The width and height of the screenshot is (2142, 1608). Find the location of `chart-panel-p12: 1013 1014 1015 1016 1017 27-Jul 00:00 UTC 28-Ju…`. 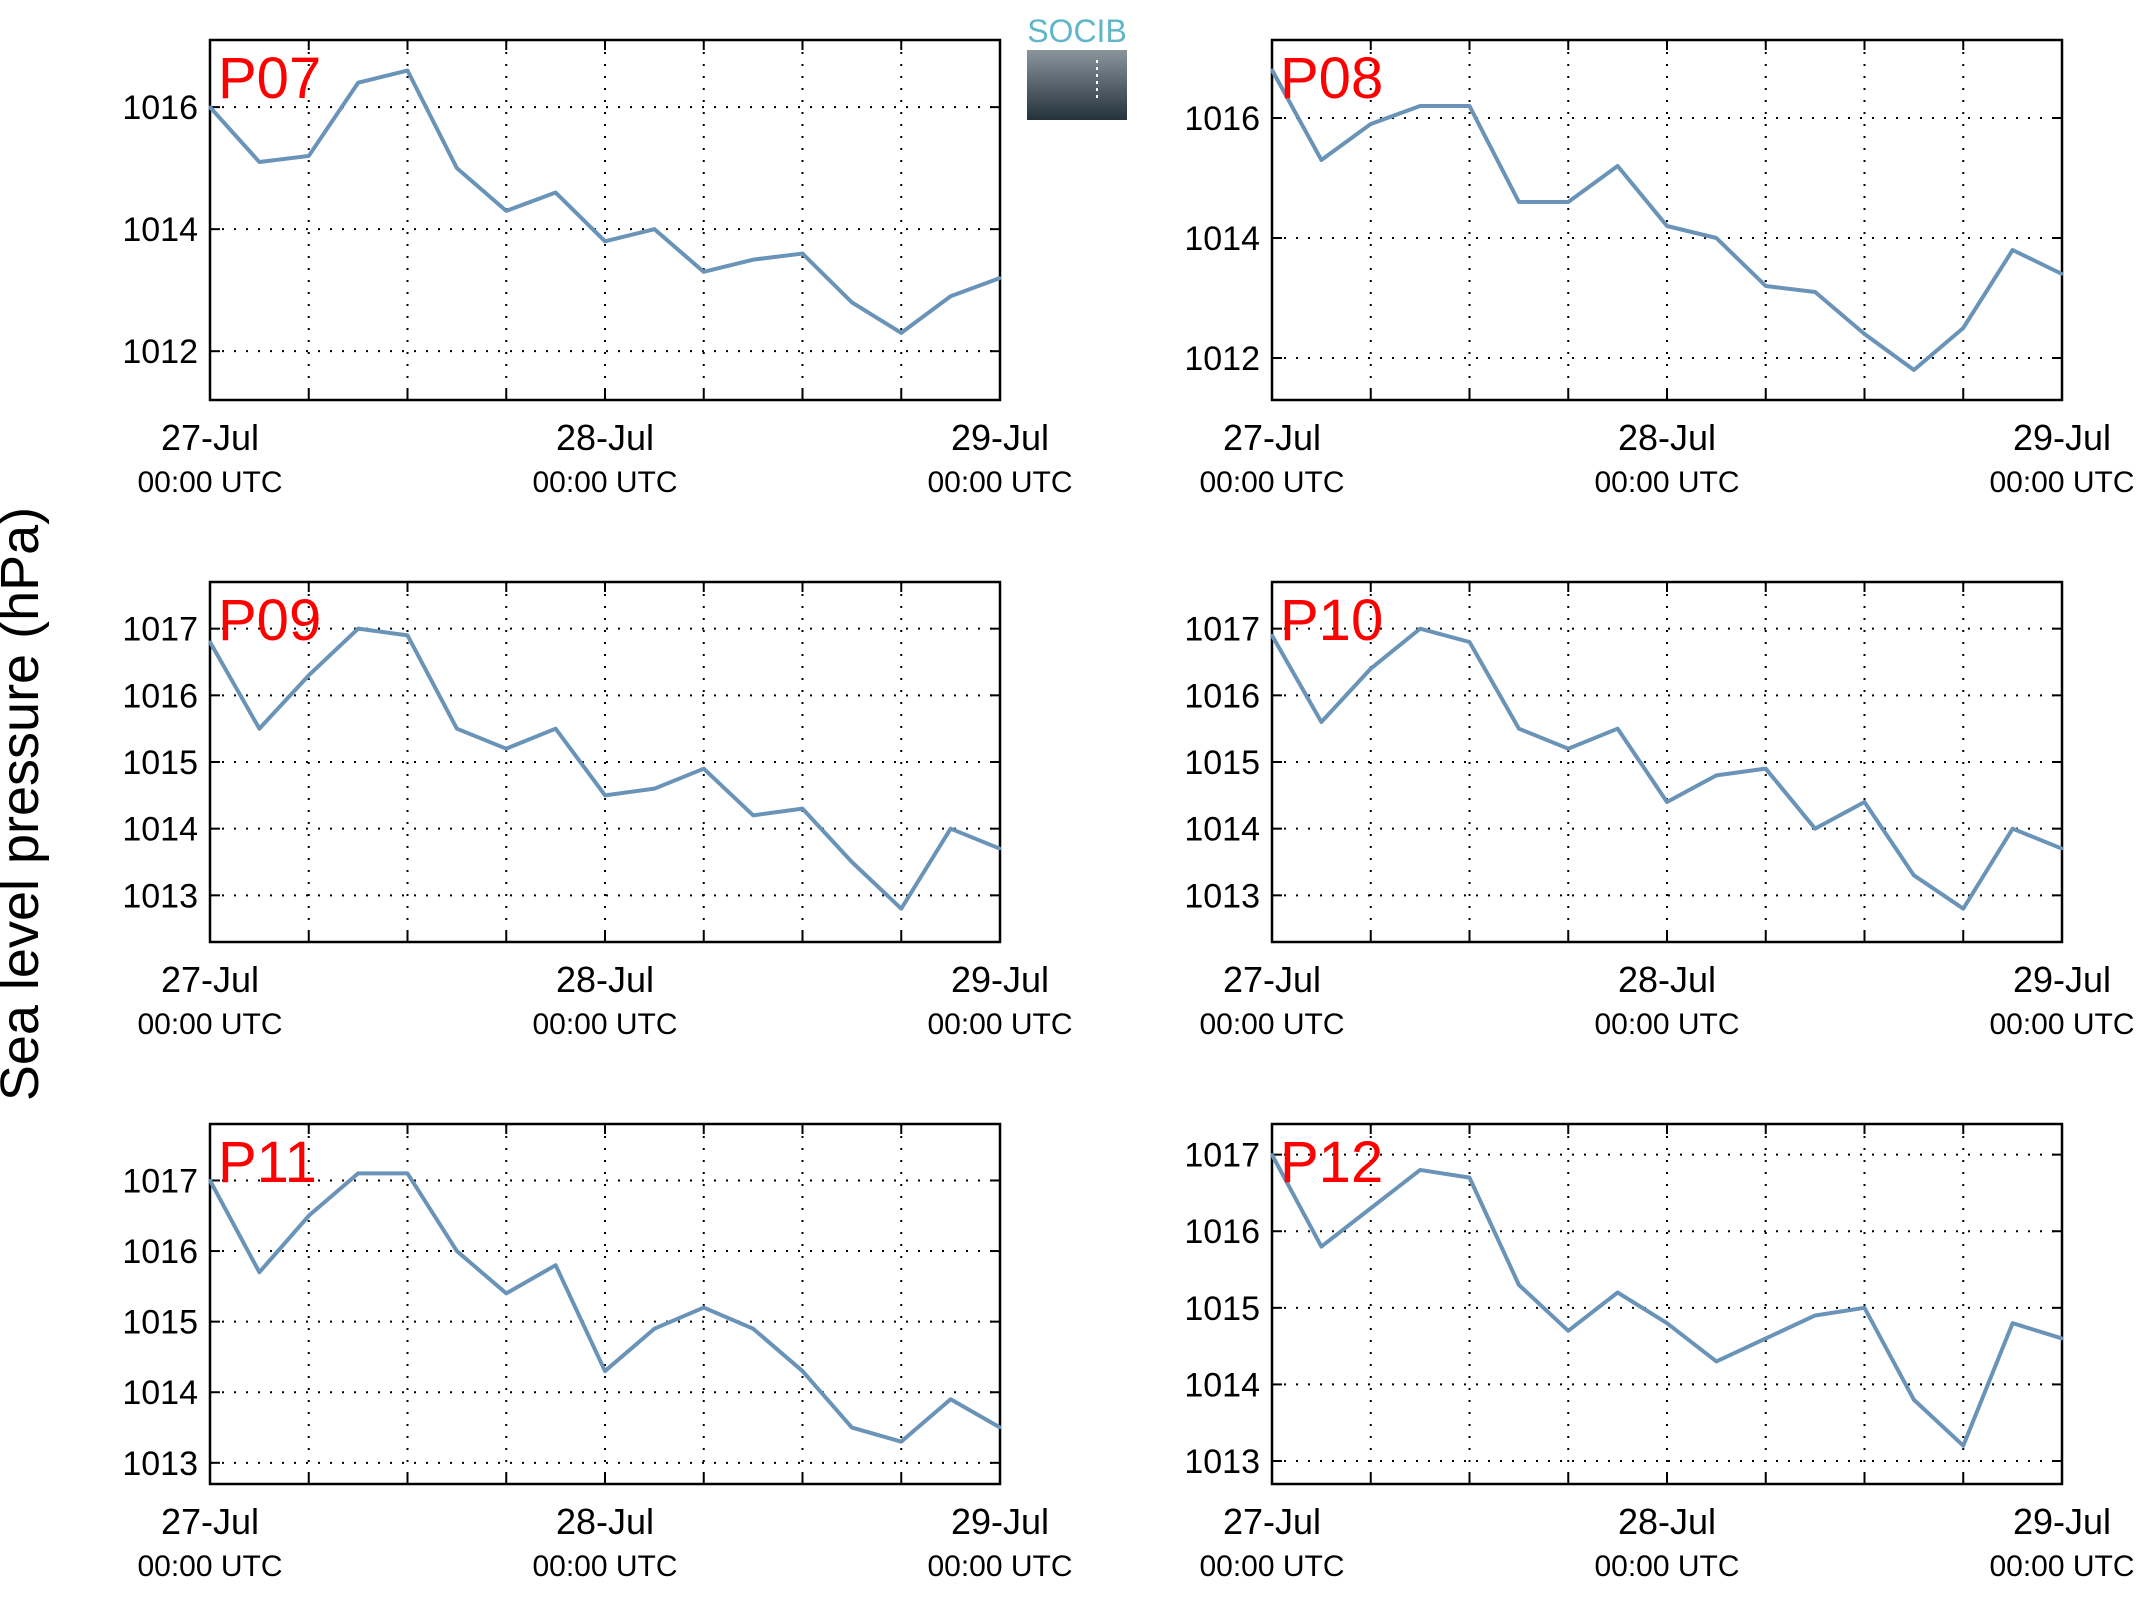

chart-panel-p12: 1013 1014 1015 1016 1017 27-Jul 00:00 UTC 28-Ju… is located at coordinates (1659, 1352).